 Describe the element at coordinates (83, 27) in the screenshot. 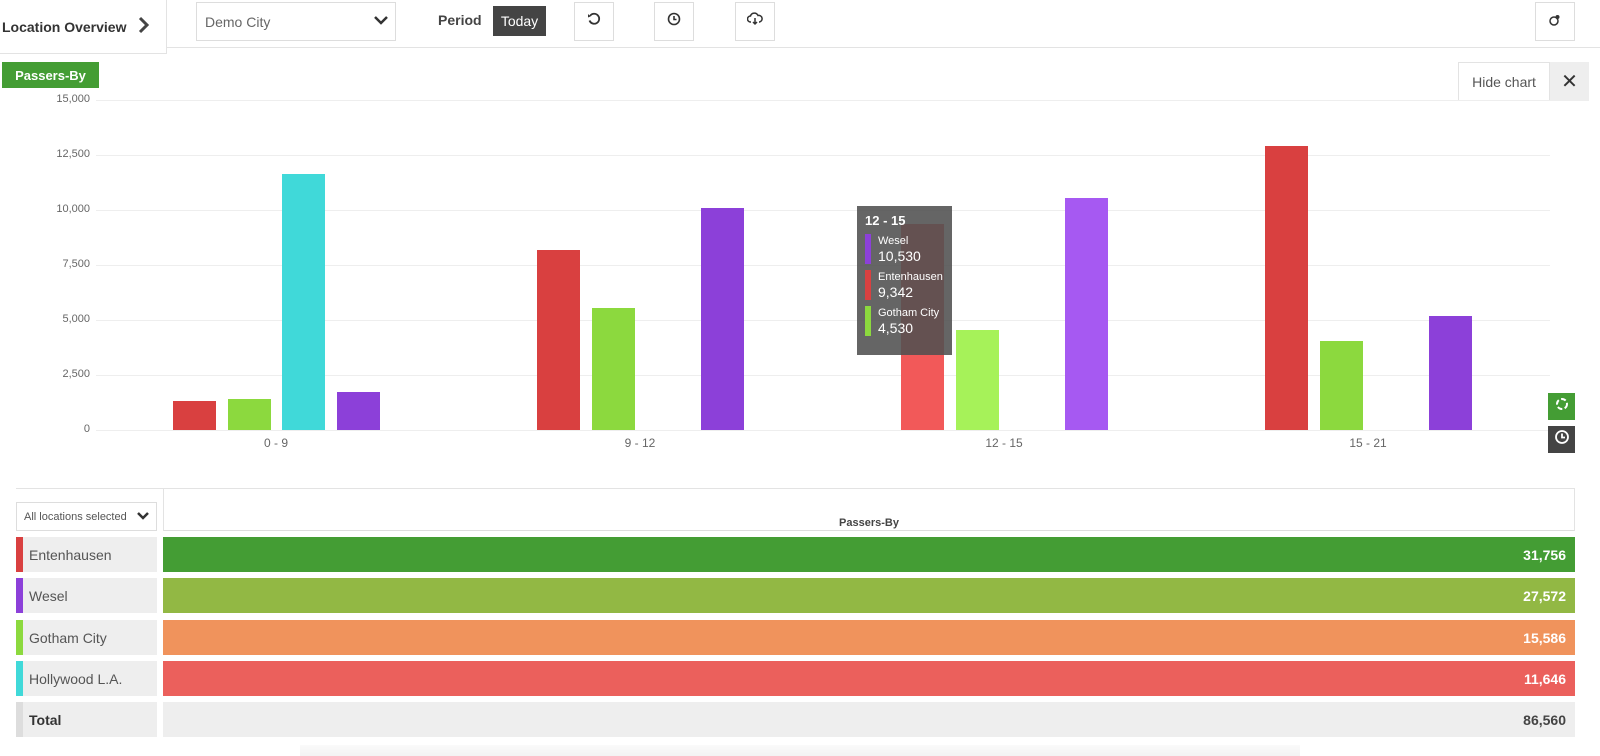

I see `location-overview-nav: Location Overview` at that location.